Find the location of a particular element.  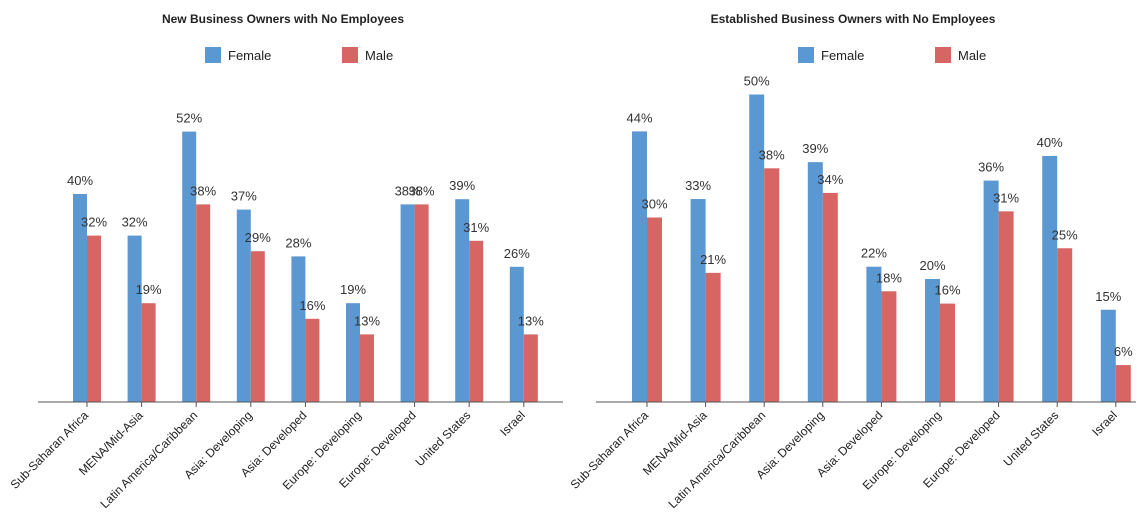

data-label-male: 18% is located at coordinates (889, 277).